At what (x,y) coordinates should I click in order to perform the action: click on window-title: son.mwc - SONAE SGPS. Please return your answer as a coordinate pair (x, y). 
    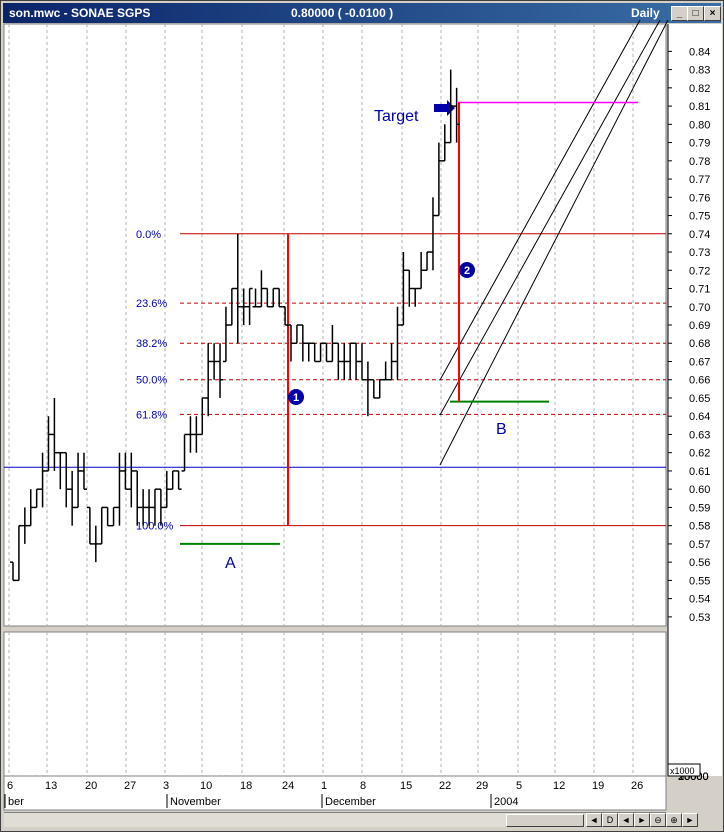
    Looking at the image, I should click on (80, 13).